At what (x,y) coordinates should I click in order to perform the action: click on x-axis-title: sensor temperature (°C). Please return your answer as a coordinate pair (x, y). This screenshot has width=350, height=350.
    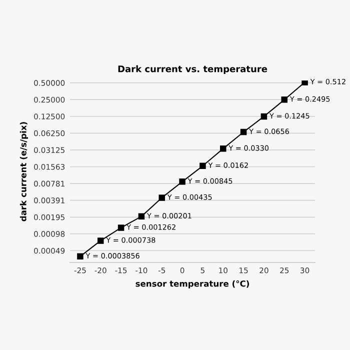
    Looking at the image, I should click on (192, 284).